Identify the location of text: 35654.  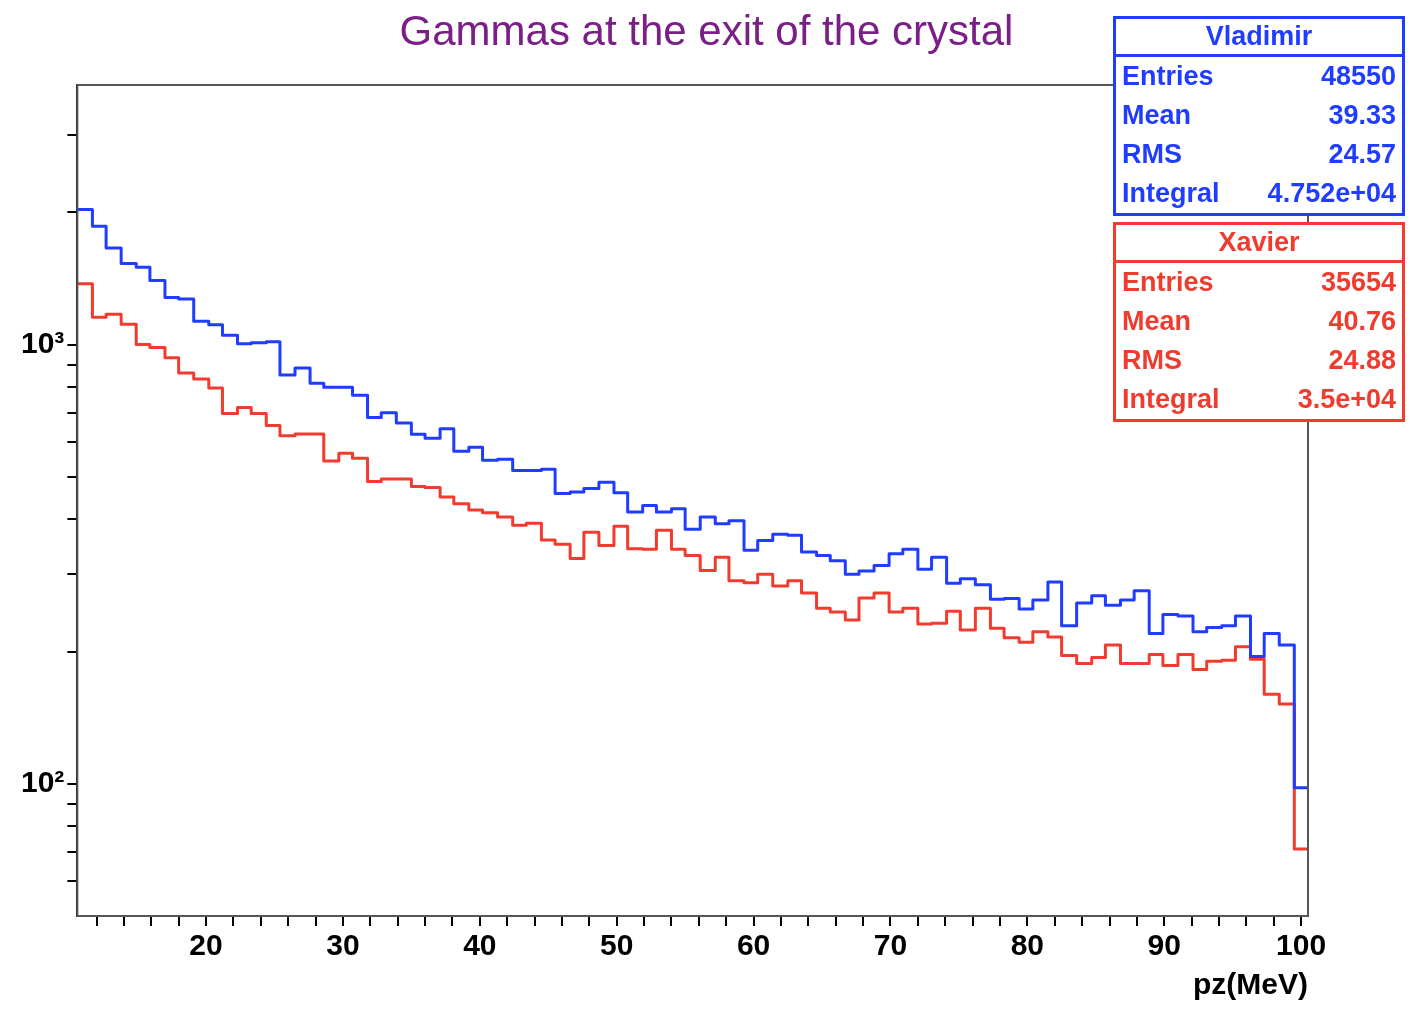
(1358, 282).